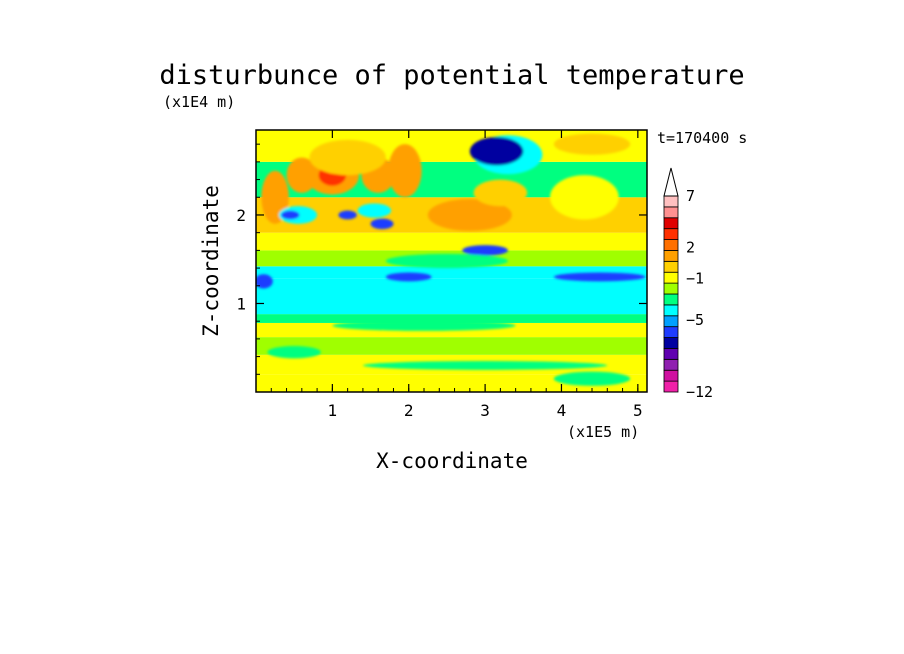  Describe the element at coordinates (690, 196) in the screenshot. I see `colorbar-label: 7` at that location.